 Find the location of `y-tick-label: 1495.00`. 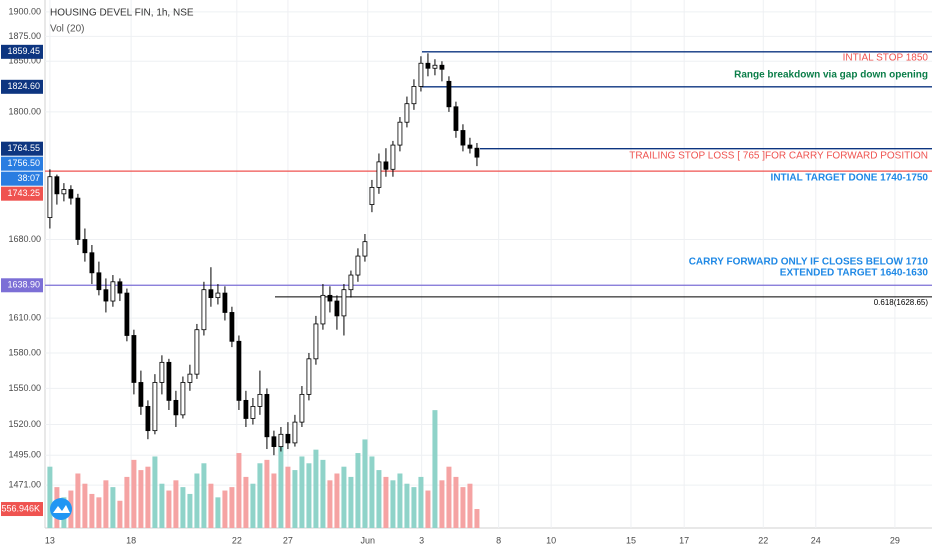

y-tick-label: 1495.00 is located at coordinates (24, 455).